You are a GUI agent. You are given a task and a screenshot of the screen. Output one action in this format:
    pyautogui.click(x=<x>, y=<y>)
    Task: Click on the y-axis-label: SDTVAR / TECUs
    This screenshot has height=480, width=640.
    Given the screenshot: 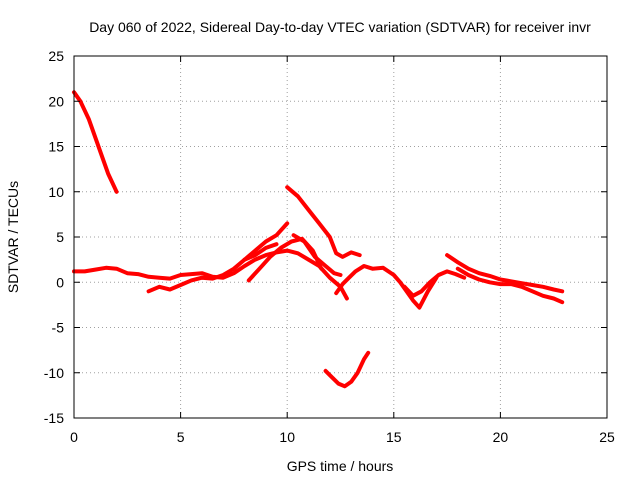 What is the action you would take?
    pyautogui.click(x=13, y=237)
    